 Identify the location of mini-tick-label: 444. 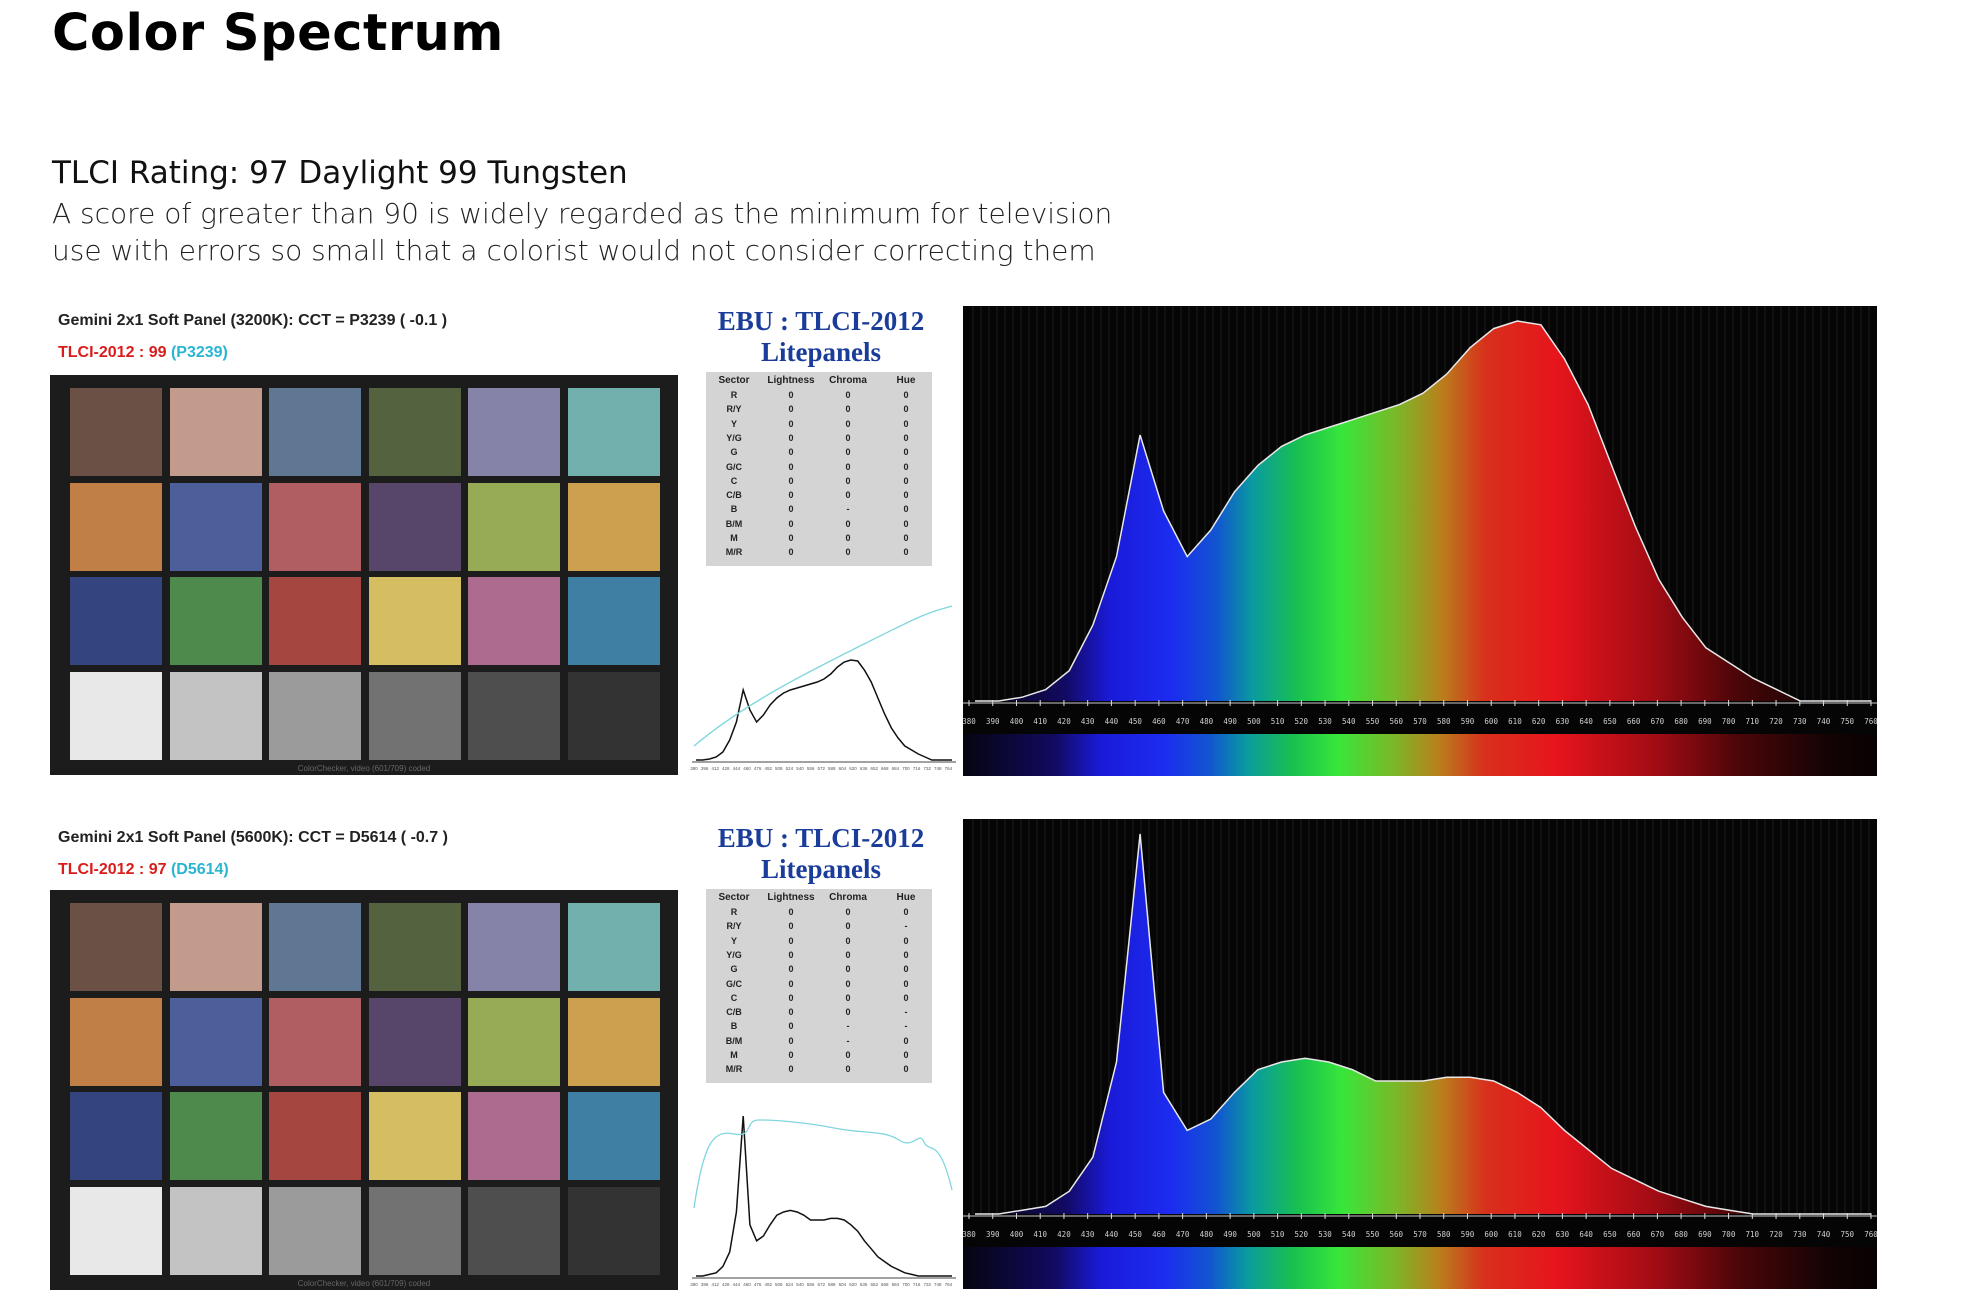
(737, 1284).